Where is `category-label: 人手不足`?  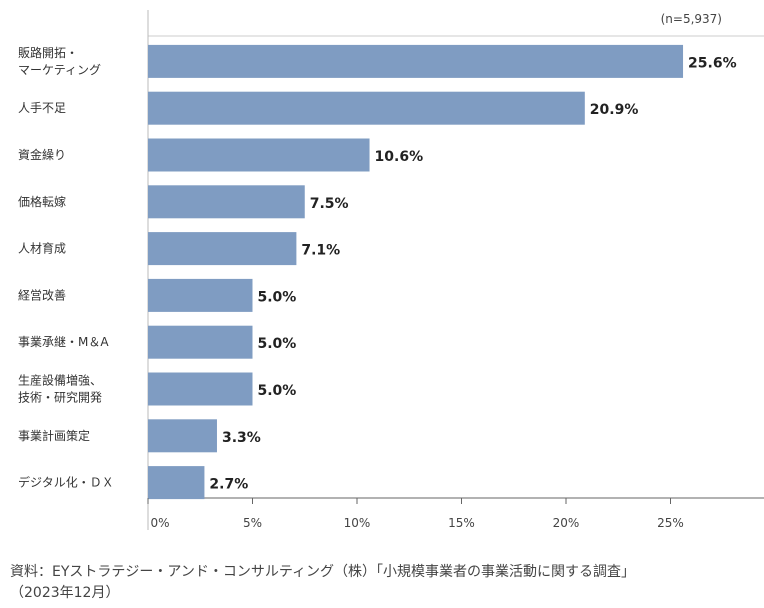 category-label: 人手不足 is located at coordinates (42, 108).